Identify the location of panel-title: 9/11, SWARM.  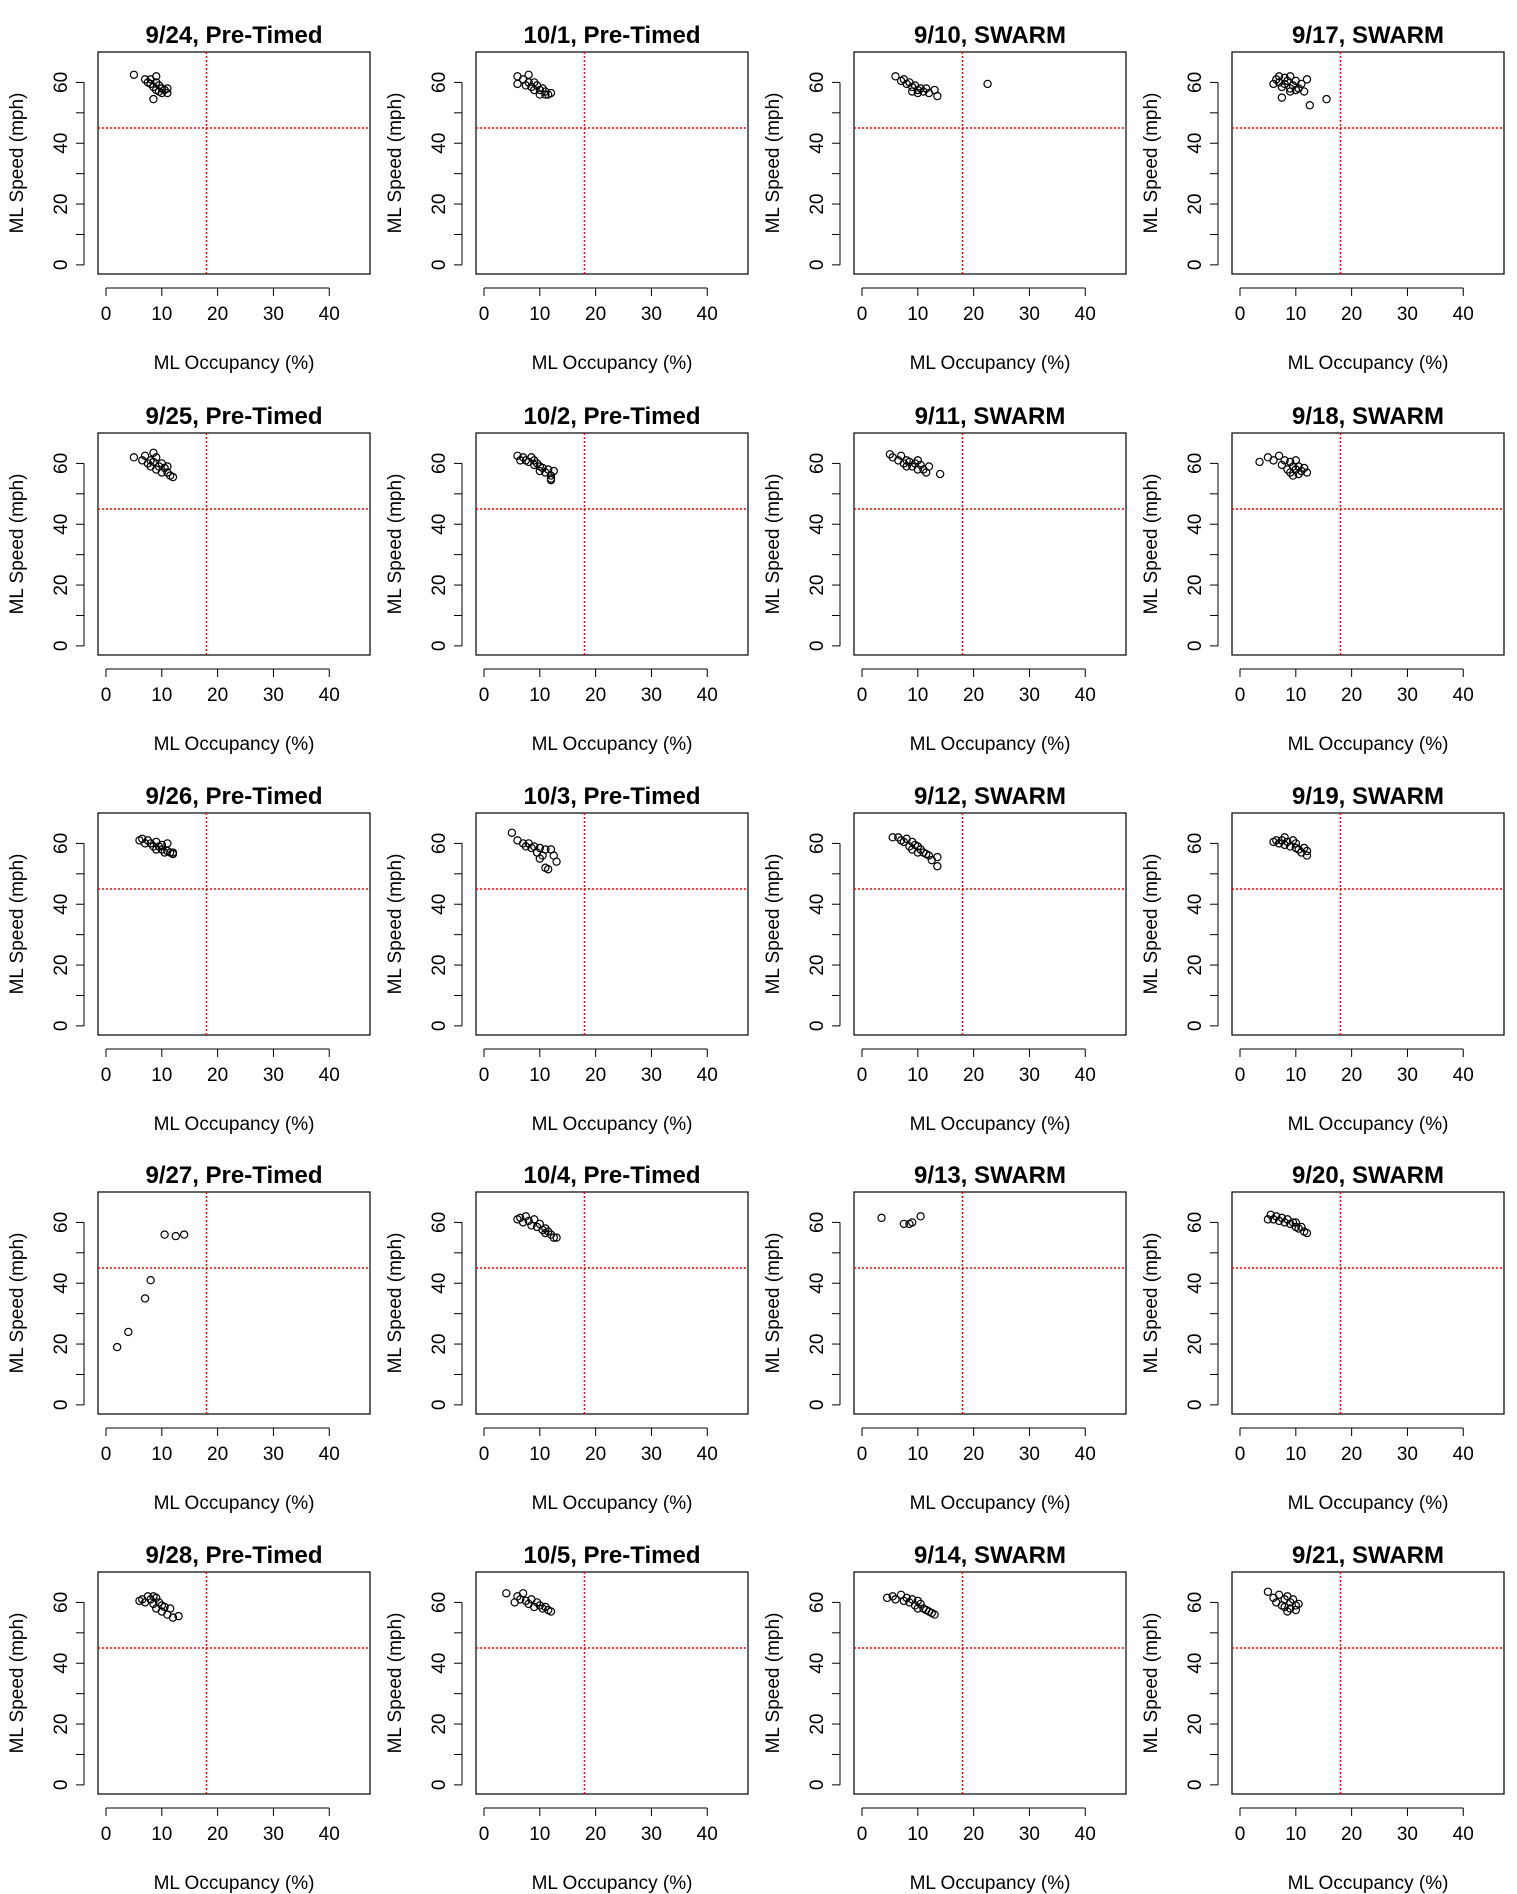
(990, 416).